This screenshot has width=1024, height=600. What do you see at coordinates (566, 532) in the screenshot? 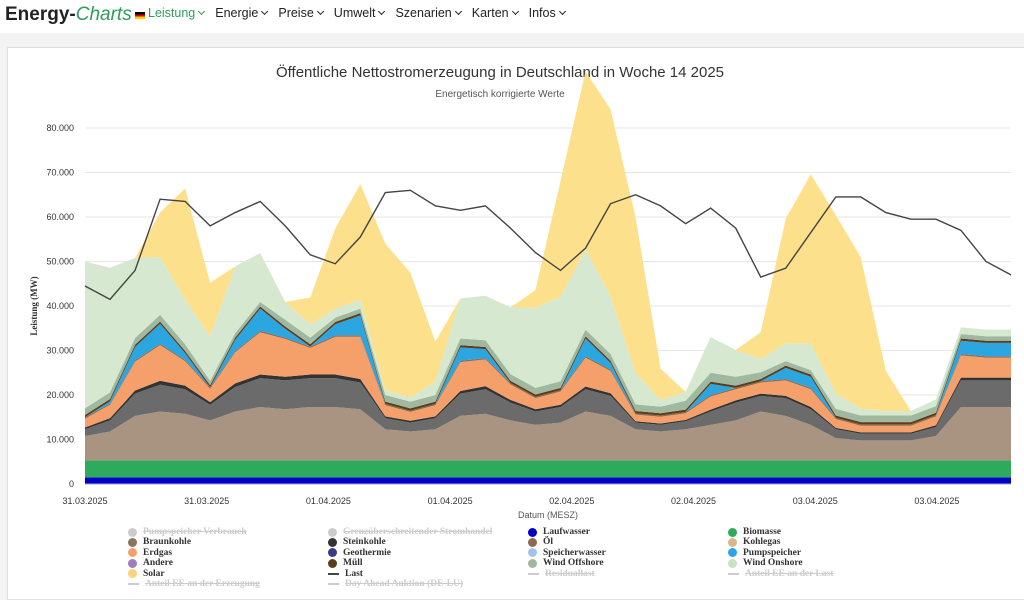
I see `legend-label: Laufwasser` at bounding box center [566, 532].